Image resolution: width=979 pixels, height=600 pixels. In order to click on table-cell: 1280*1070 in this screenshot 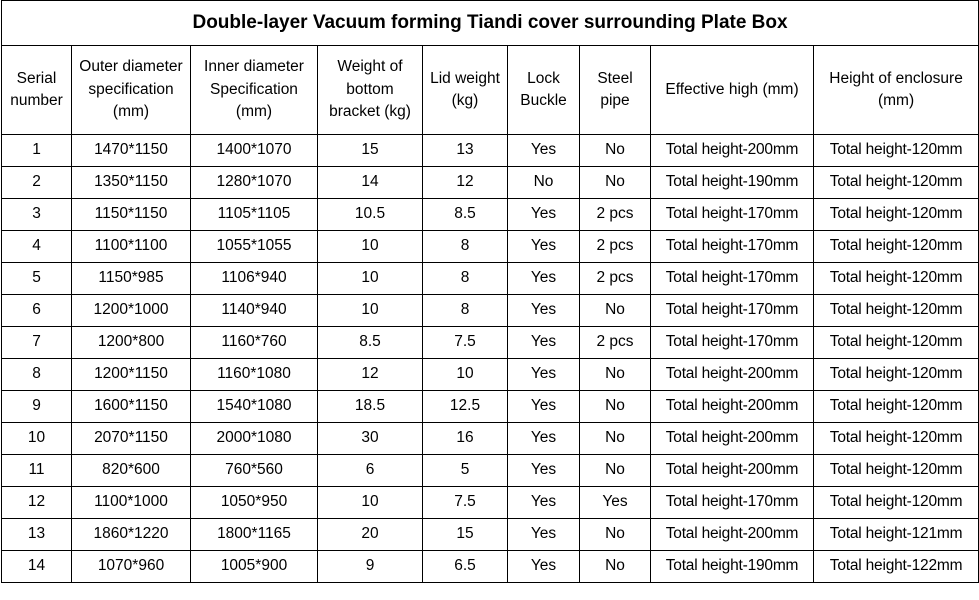, I will do `click(254, 182)`.